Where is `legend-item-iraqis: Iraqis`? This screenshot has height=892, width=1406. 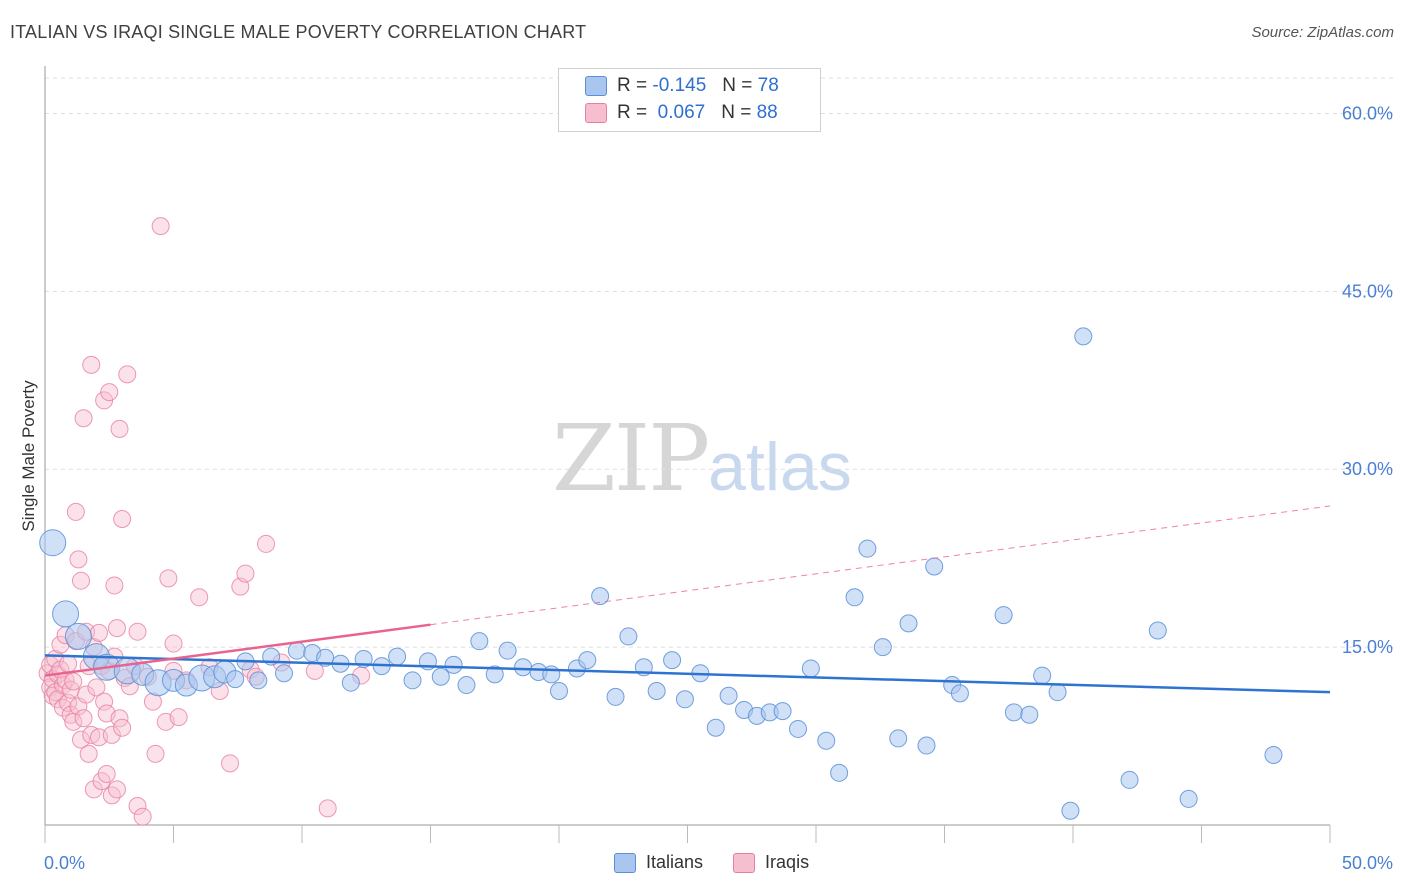 legend-item-iraqis: Iraqis is located at coordinates (771, 862).